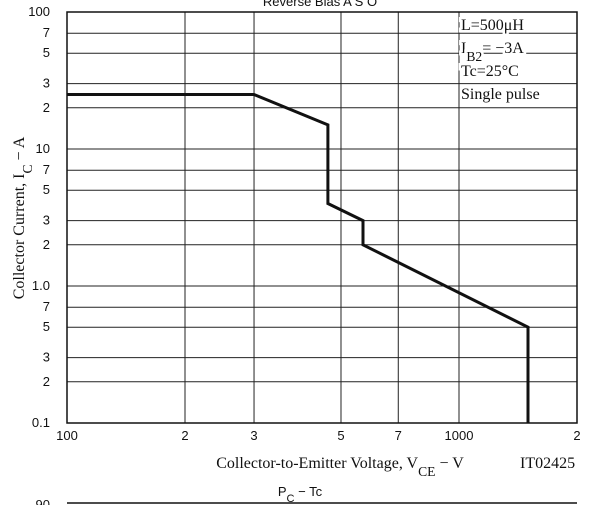 The height and width of the screenshot is (505, 594). I want to click on annotation: L=500μH, so click(492, 25).